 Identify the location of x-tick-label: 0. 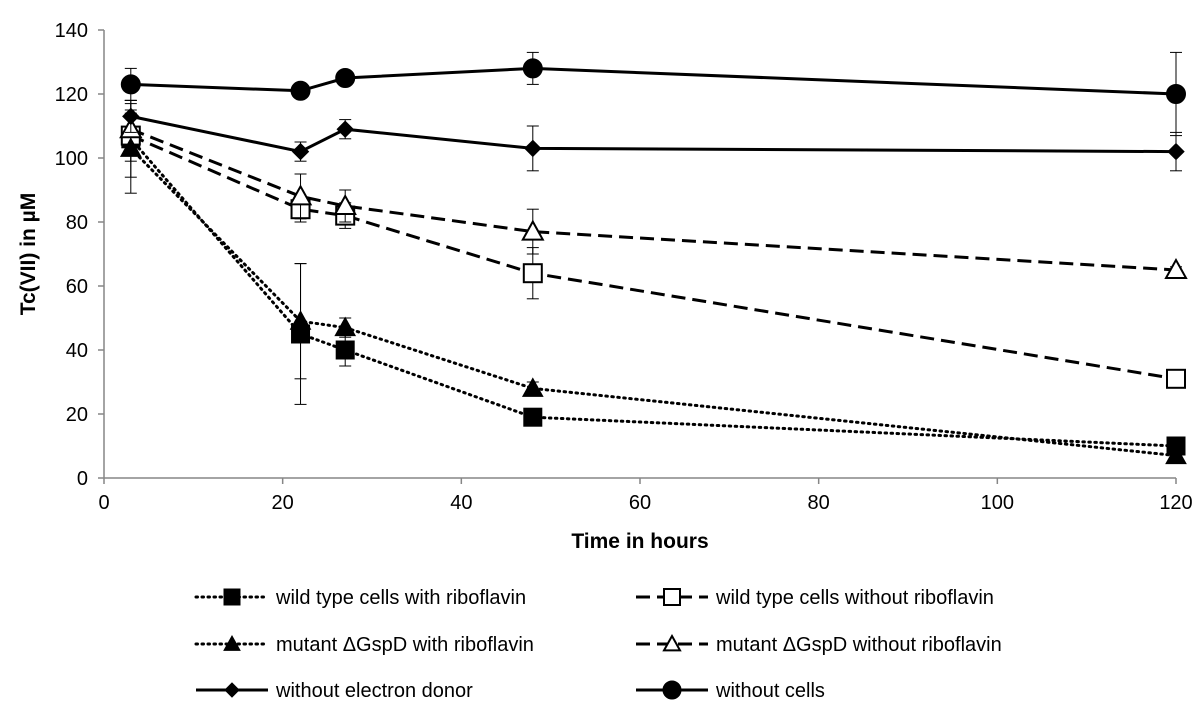
(103, 503).